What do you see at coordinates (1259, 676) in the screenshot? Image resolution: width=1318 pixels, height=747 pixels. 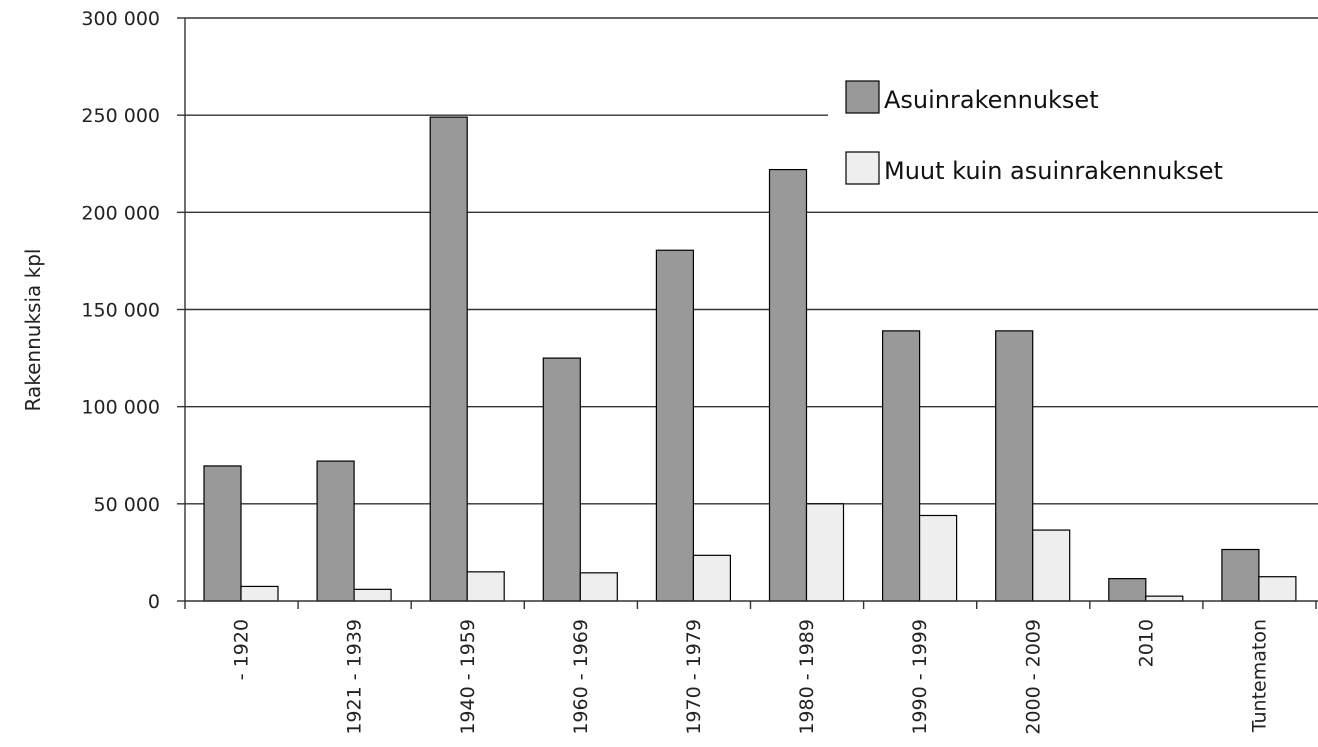 I see `x-tick-label: Tuntematon` at bounding box center [1259, 676].